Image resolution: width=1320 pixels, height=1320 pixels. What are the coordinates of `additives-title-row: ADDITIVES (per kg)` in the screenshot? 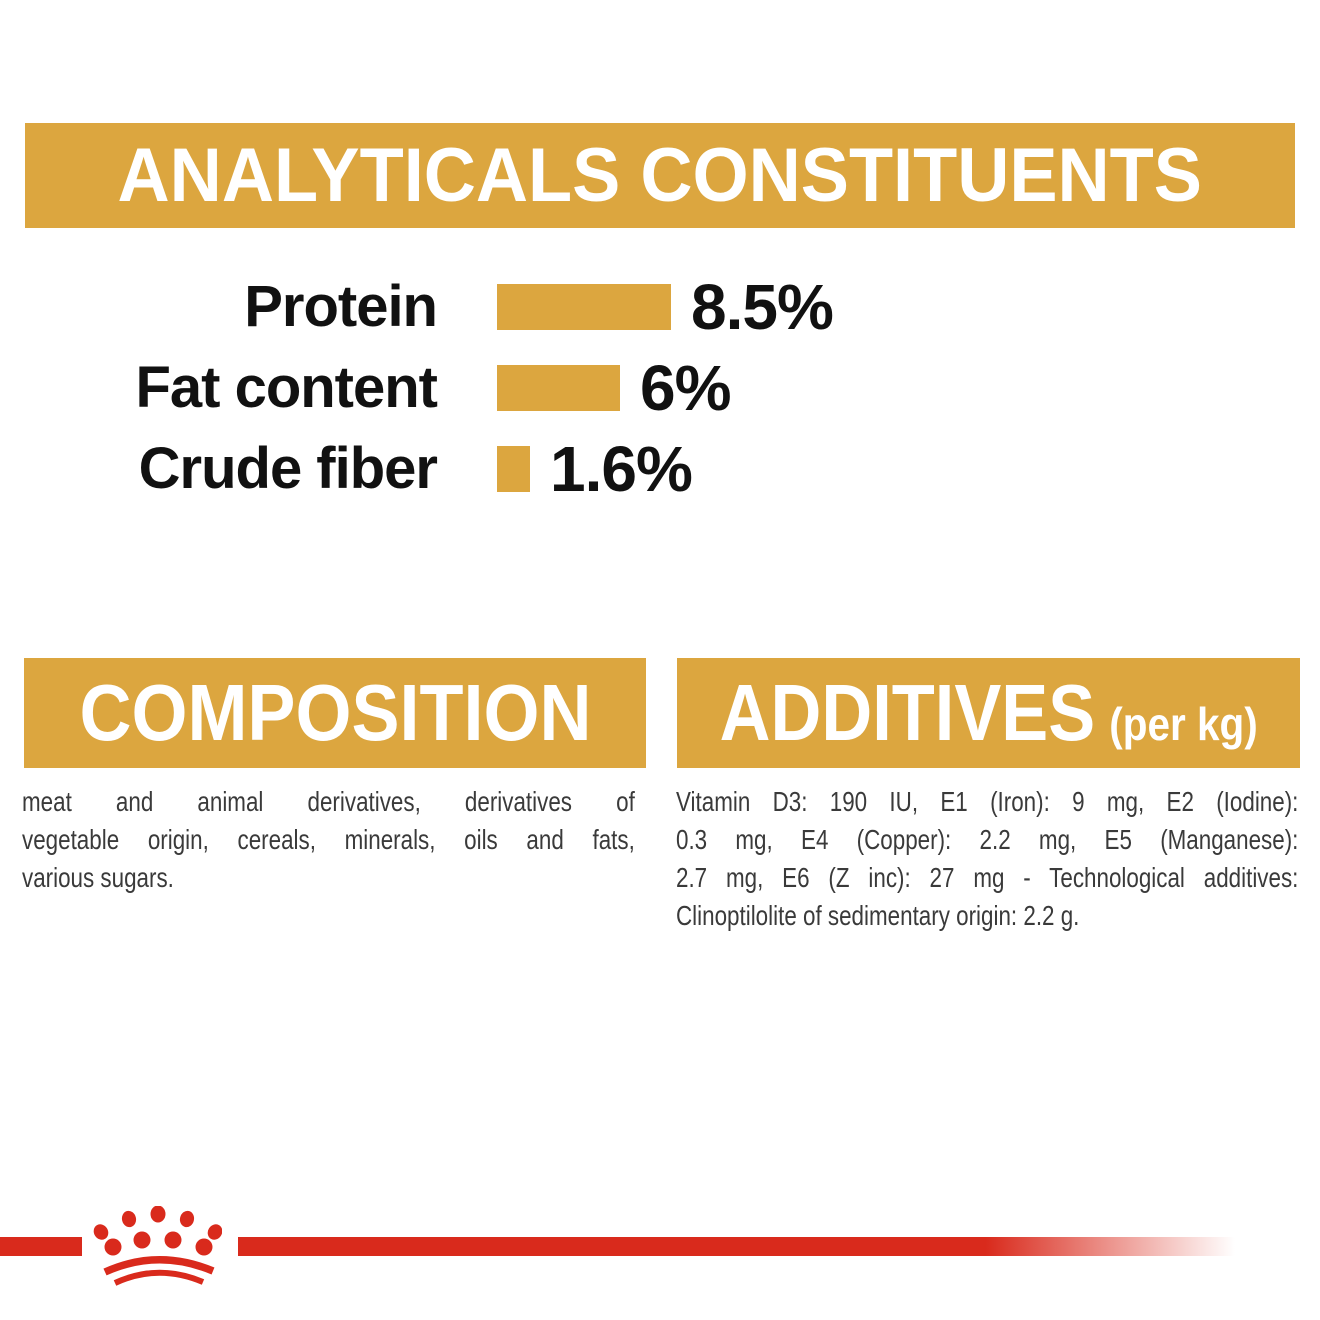 It's located at (988, 713).